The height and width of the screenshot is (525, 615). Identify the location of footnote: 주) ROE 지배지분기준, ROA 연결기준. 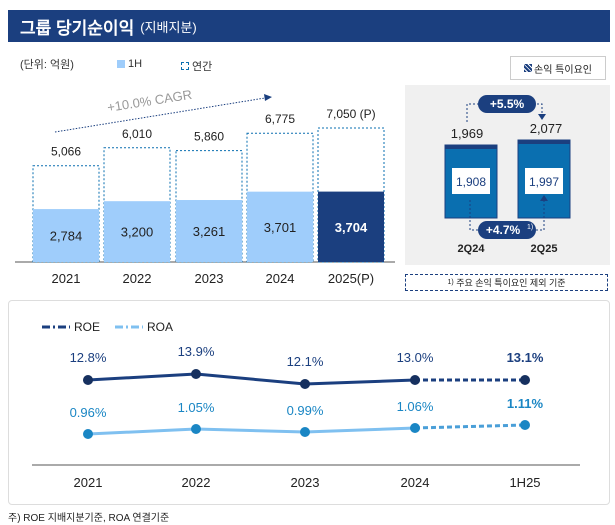
(89, 518).